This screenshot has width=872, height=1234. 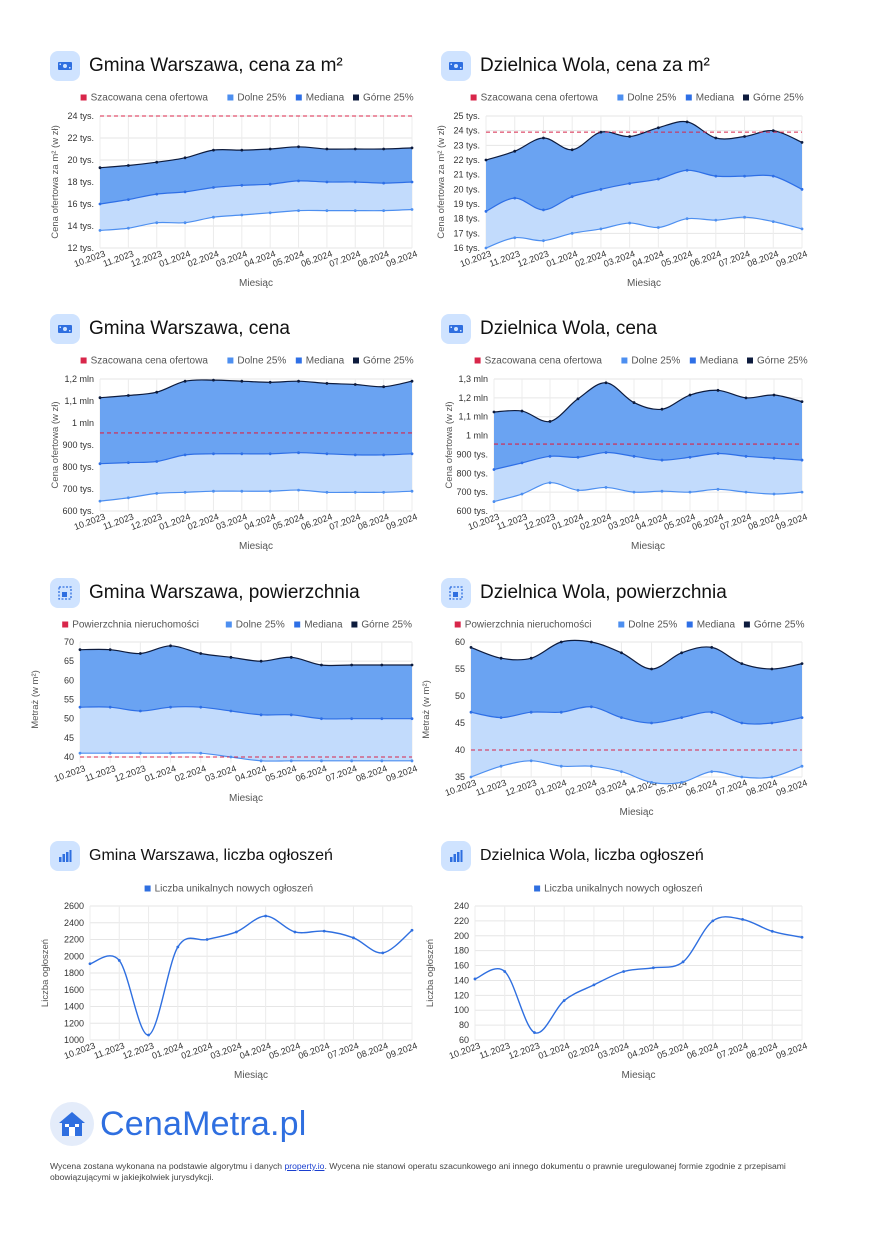 I want to click on y-tick-label: 55, so click(x=460, y=669).